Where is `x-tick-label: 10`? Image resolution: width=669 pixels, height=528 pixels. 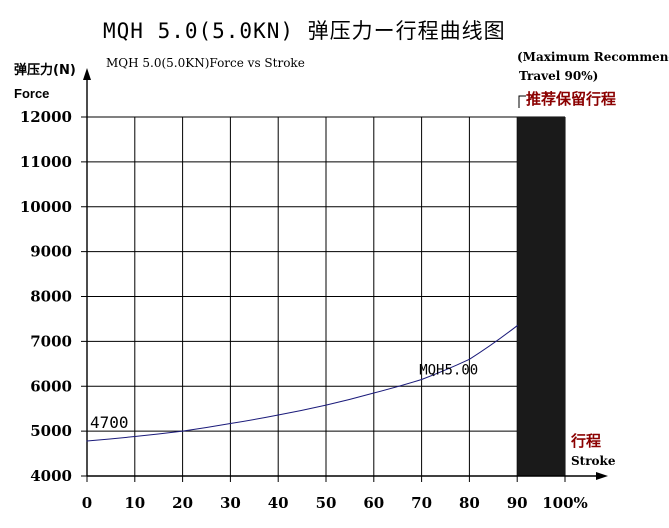
x-tick-label: 10 is located at coordinates (134, 503).